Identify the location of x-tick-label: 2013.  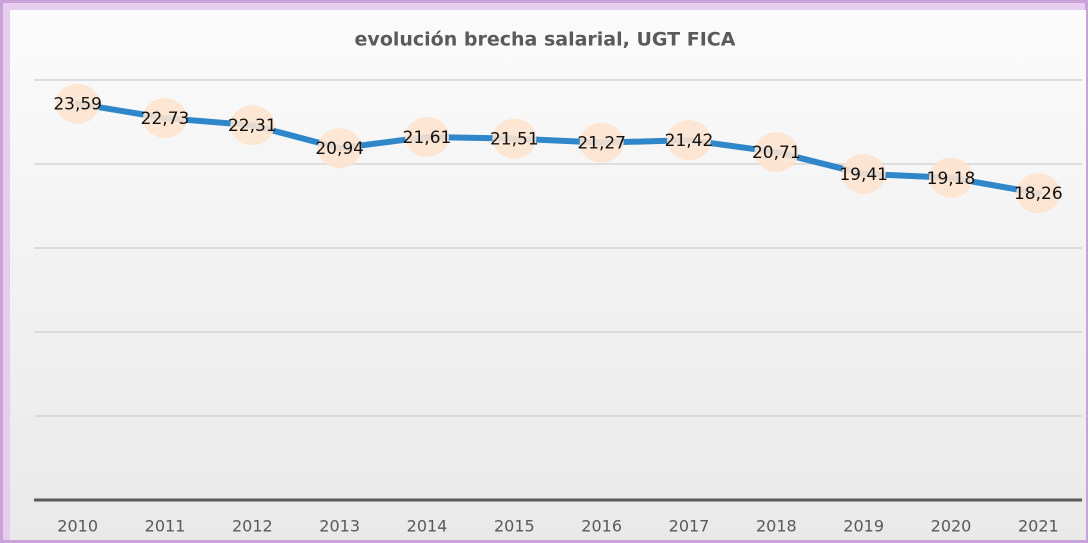
(339, 526).